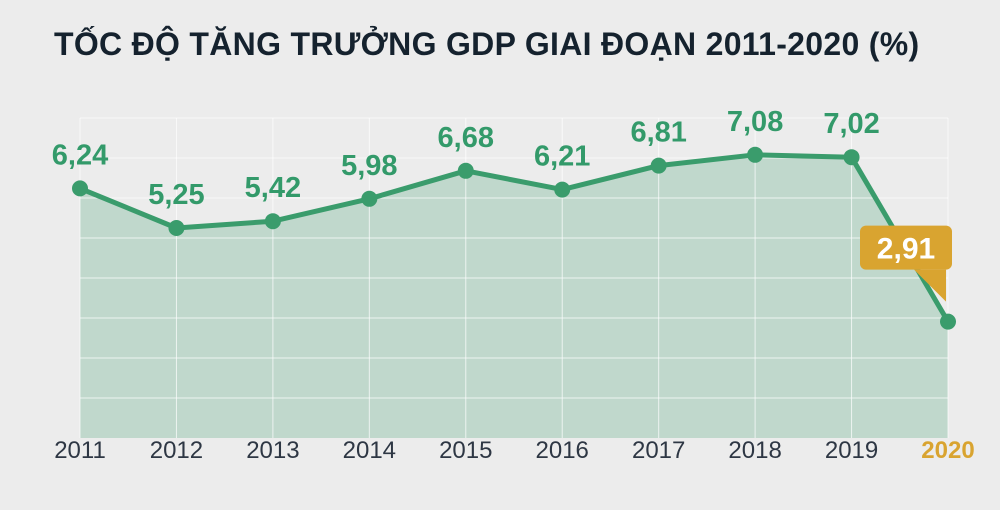  What do you see at coordinates (562, 189) in the screenshot?
I see `data-point-2016` at bounding box center [562, 189].